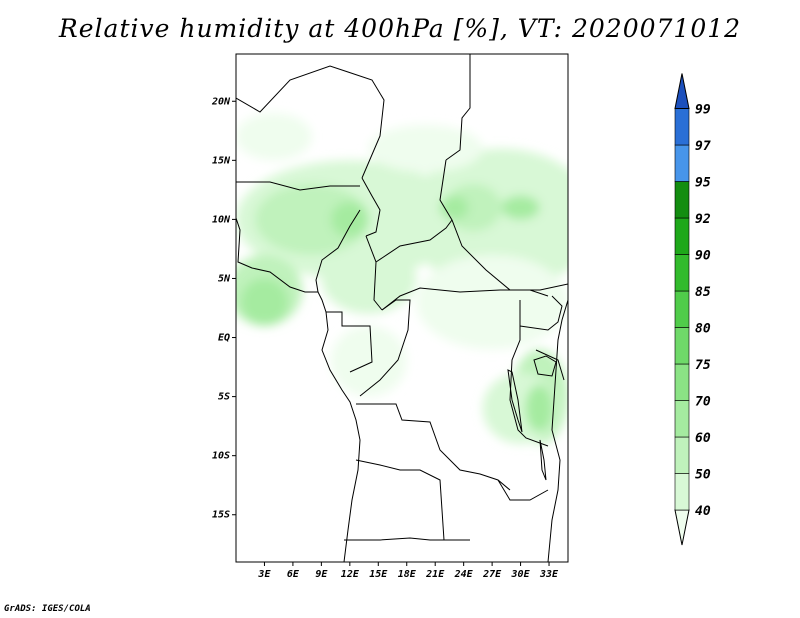  I want to click on border-car-south, so click(441, 299).